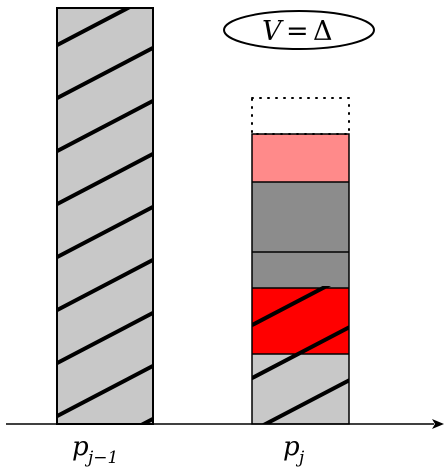  I want to click on label-right: p j, so click(294, 450).